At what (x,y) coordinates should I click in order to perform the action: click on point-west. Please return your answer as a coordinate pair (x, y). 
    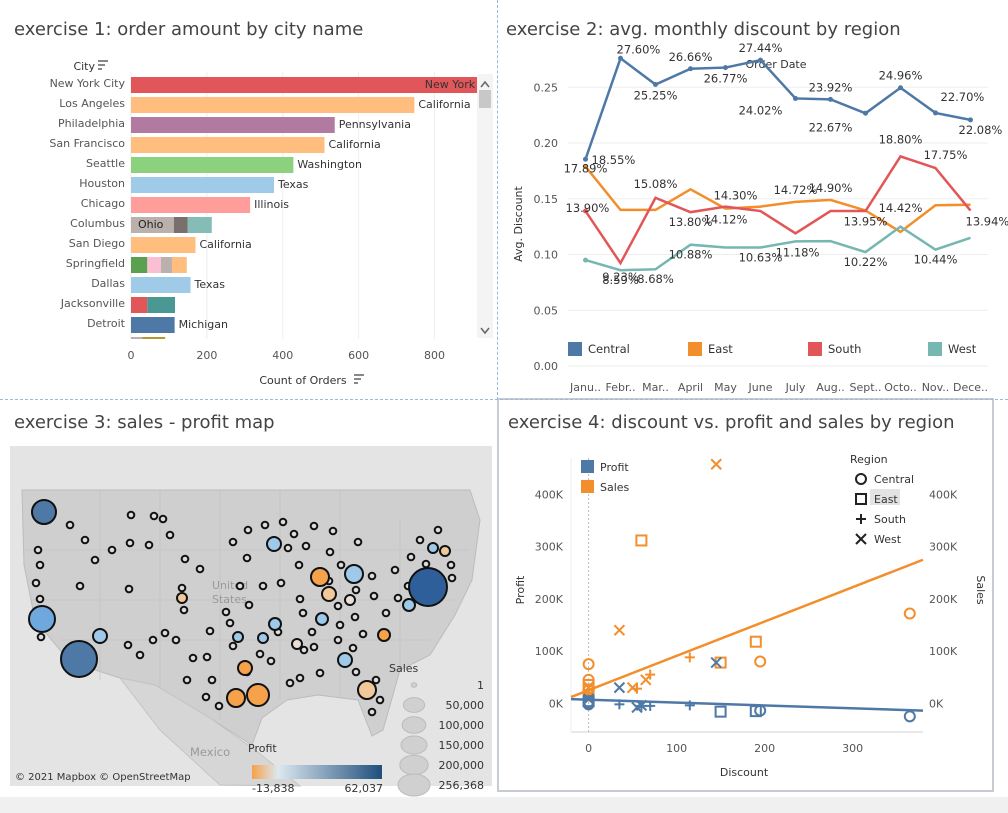
    Looking at the image, I should click on (641, 705).